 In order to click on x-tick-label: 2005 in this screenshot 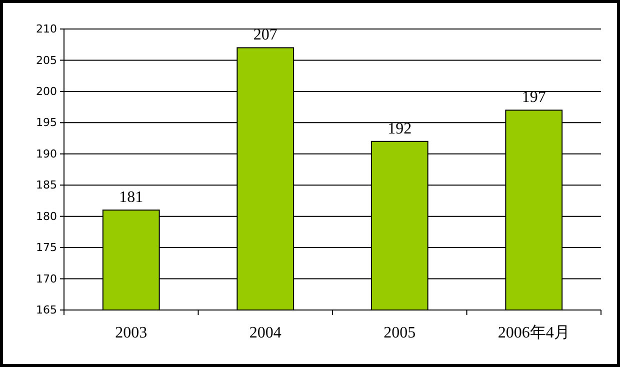, I will do `click(400, 333)`.